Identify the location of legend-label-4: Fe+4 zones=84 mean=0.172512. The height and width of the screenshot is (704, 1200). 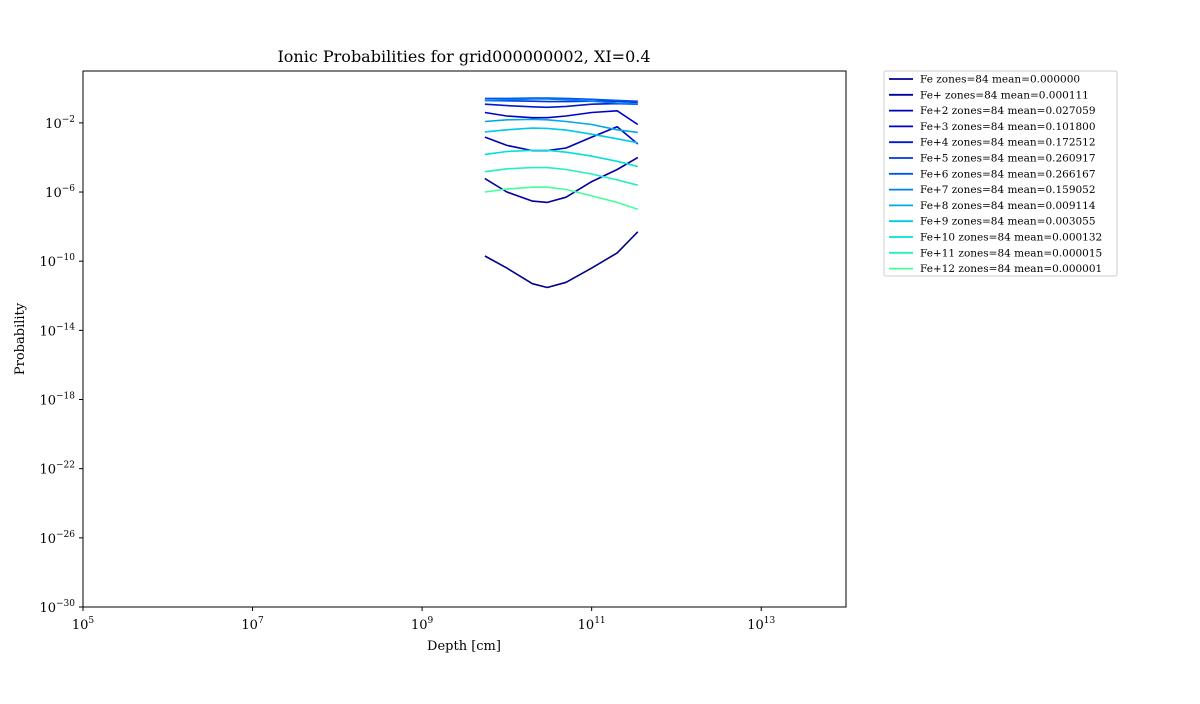
(1008, 143).